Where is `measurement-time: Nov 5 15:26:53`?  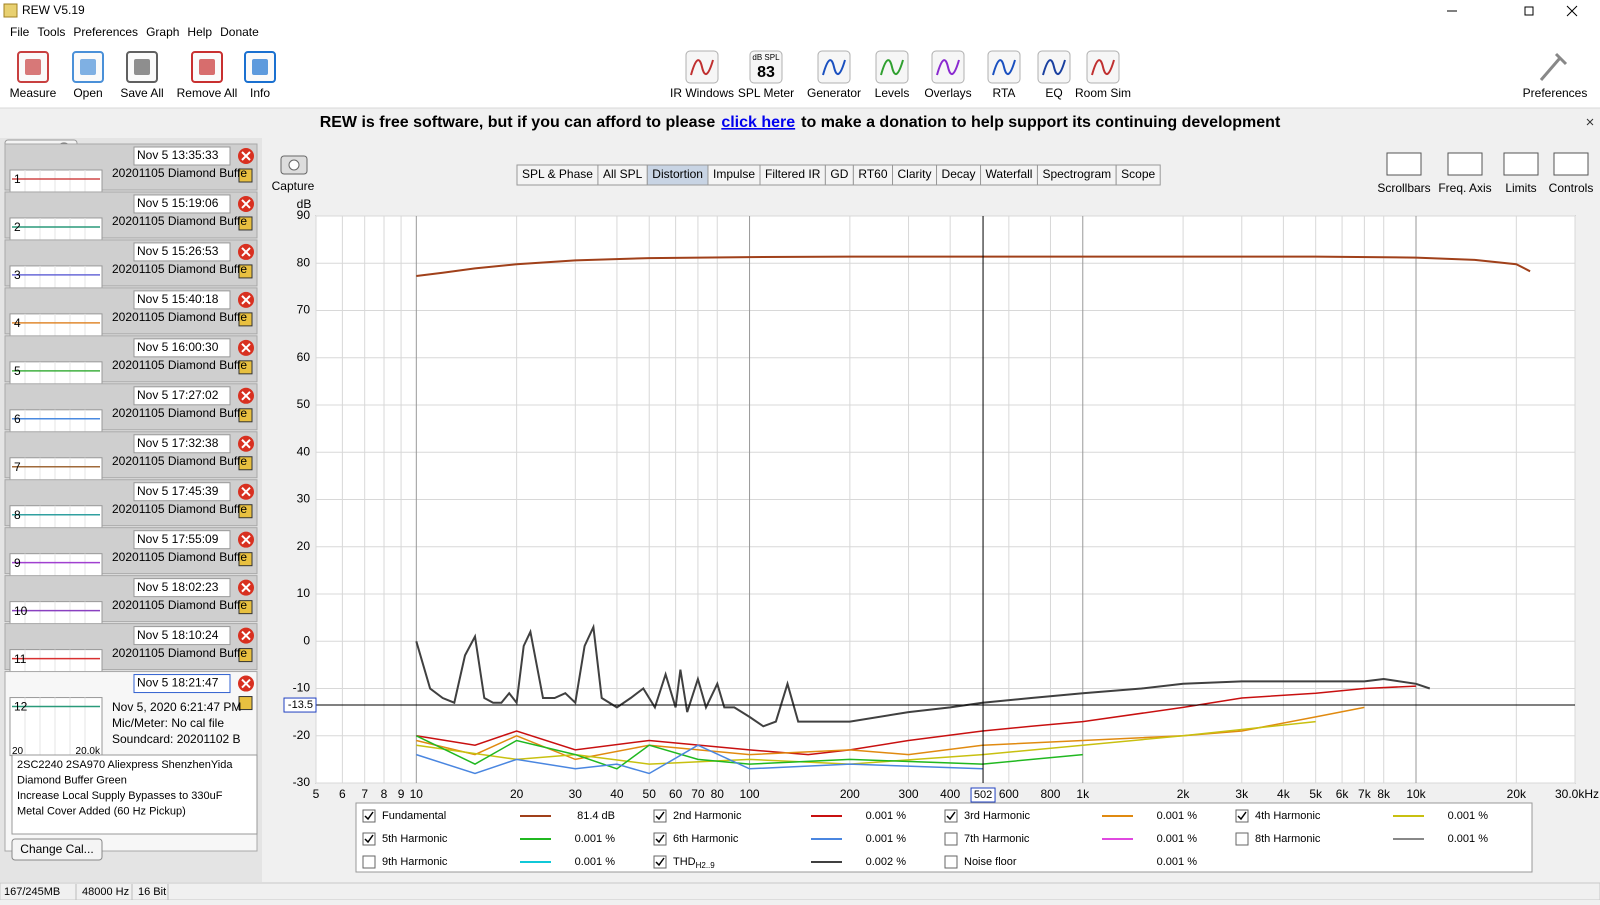
measurement-time: Nov 5 15:26:53 is located at coordinates (178, 251).